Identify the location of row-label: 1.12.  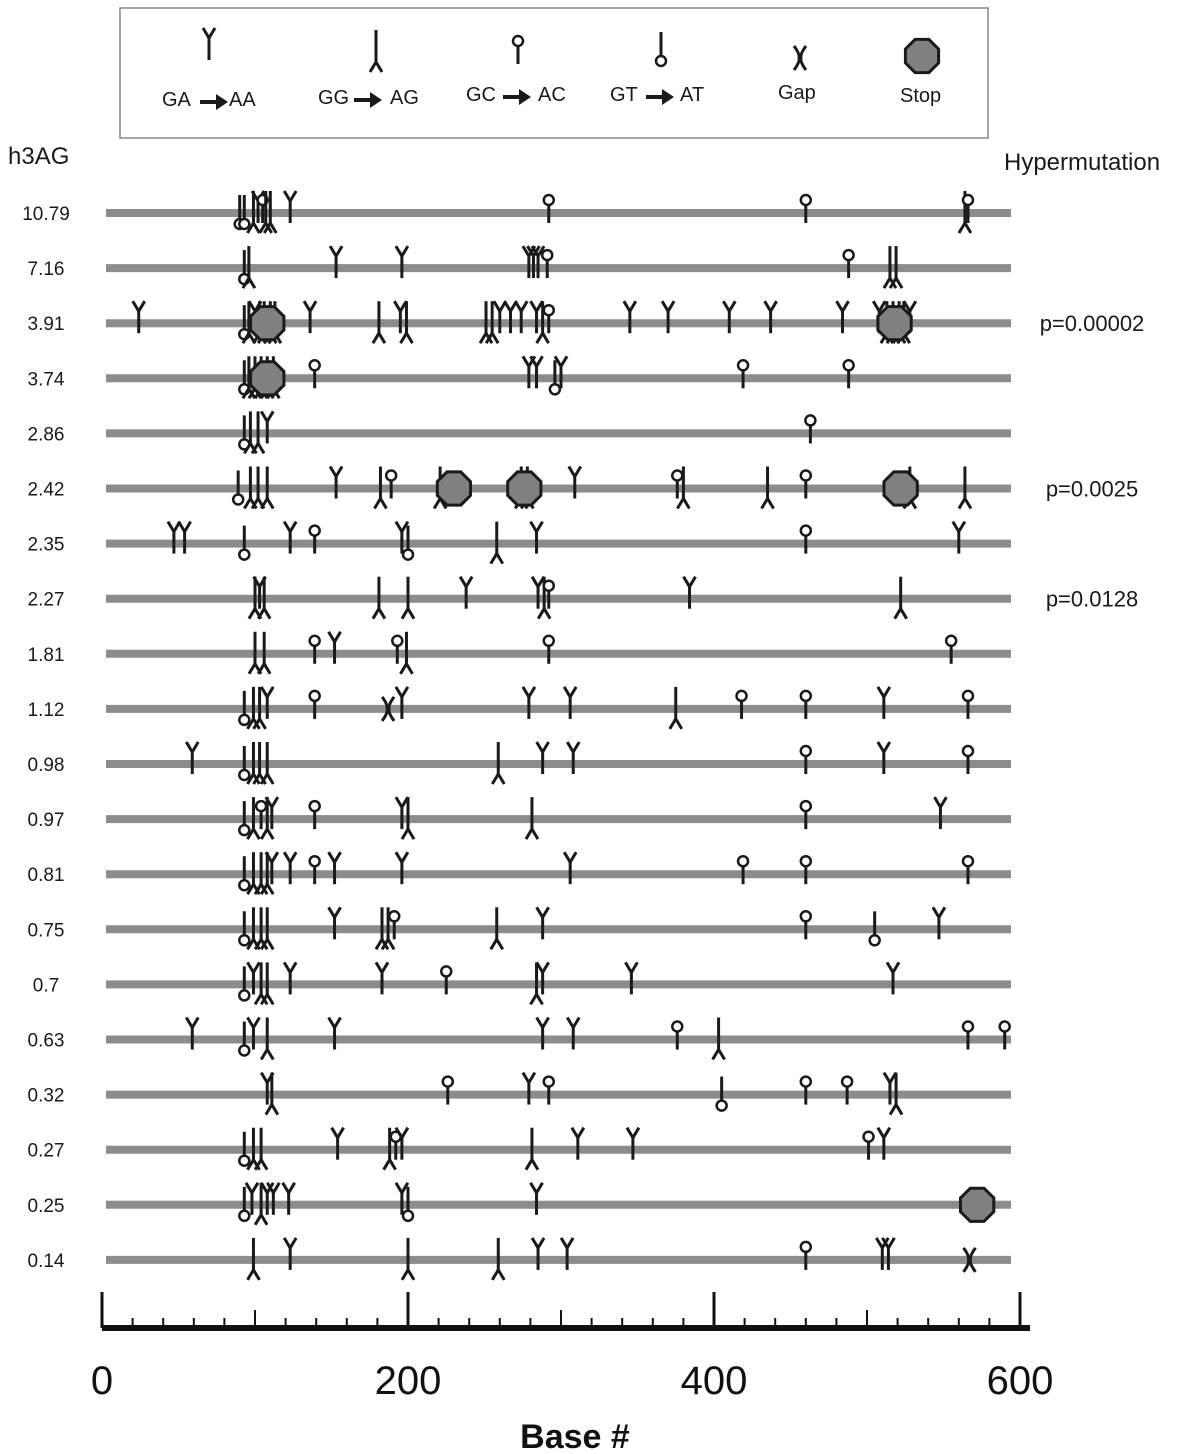
(46, 710).